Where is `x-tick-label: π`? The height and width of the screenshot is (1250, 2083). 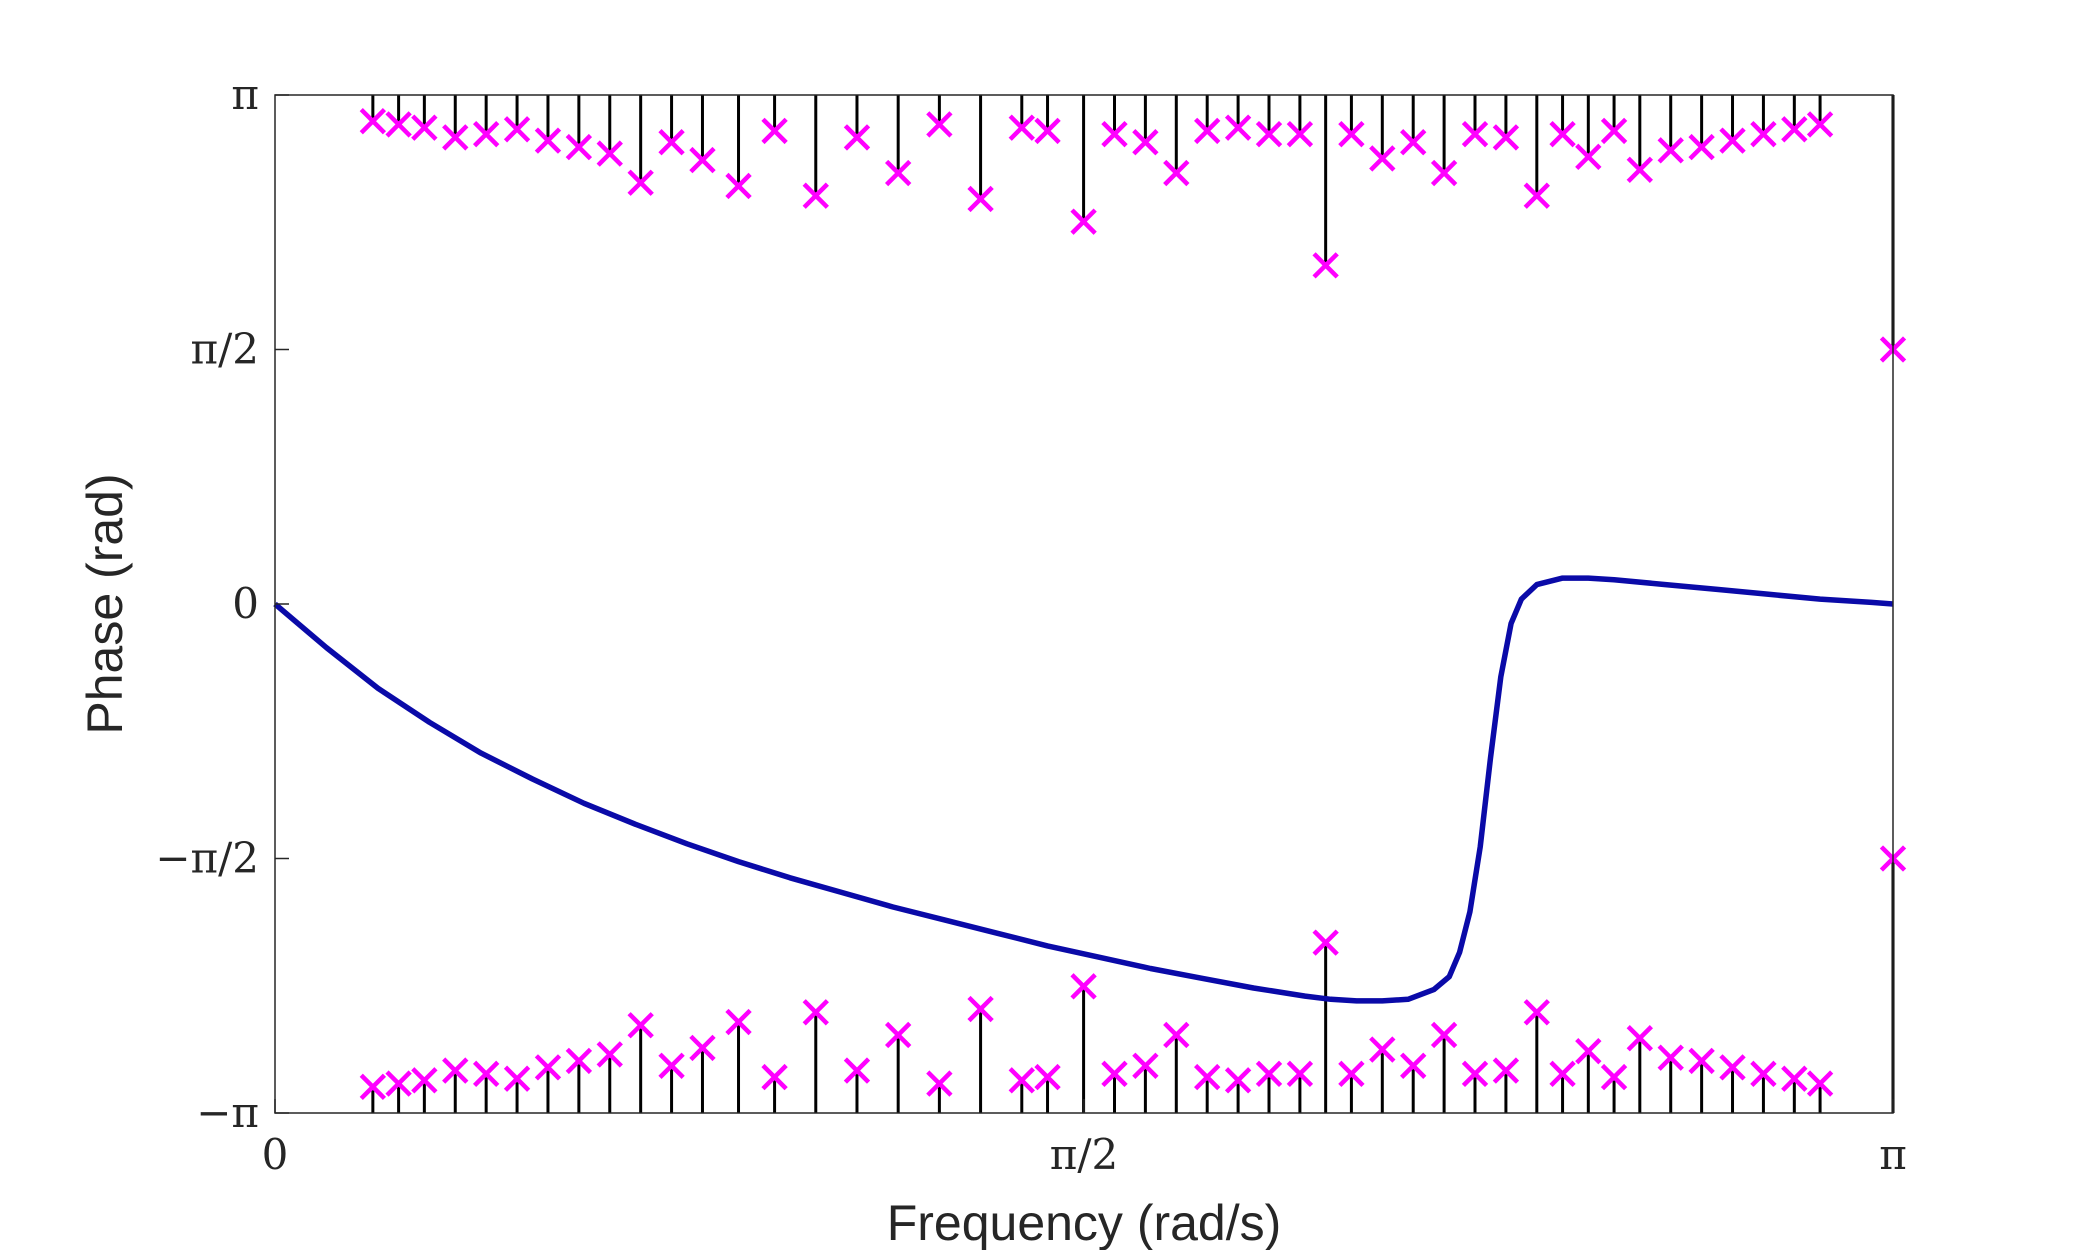
x-tick-label: π is located at coordinates (1893, 1154).